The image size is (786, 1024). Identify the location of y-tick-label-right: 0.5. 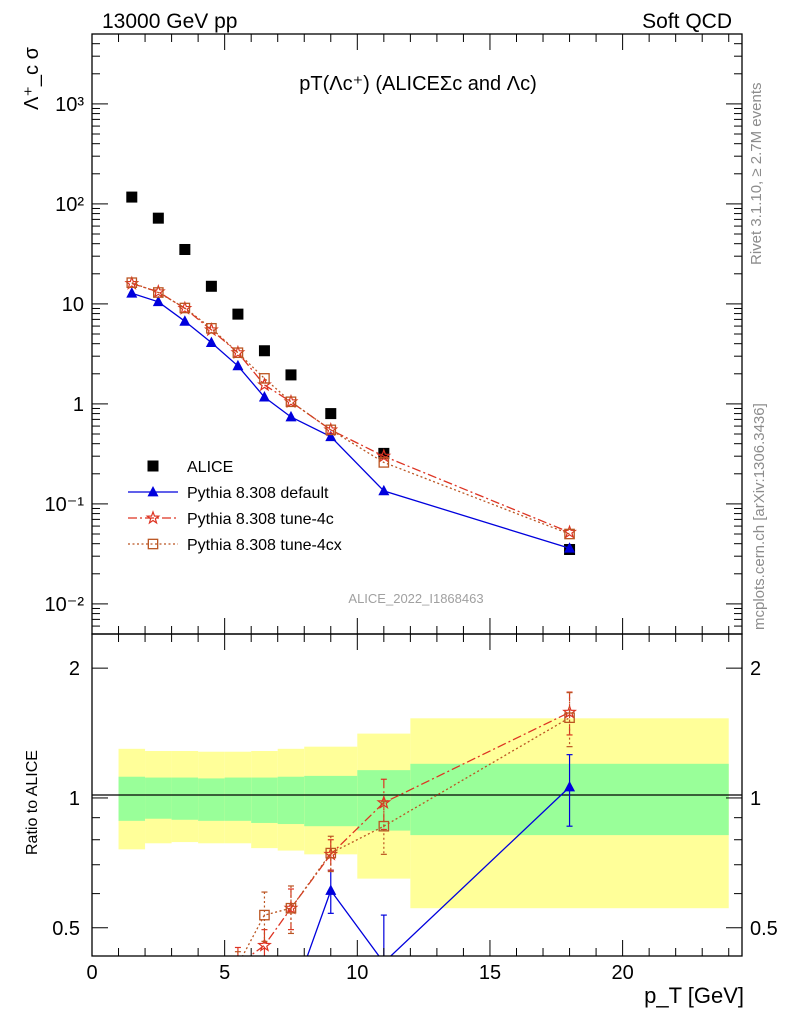
(764, 929).